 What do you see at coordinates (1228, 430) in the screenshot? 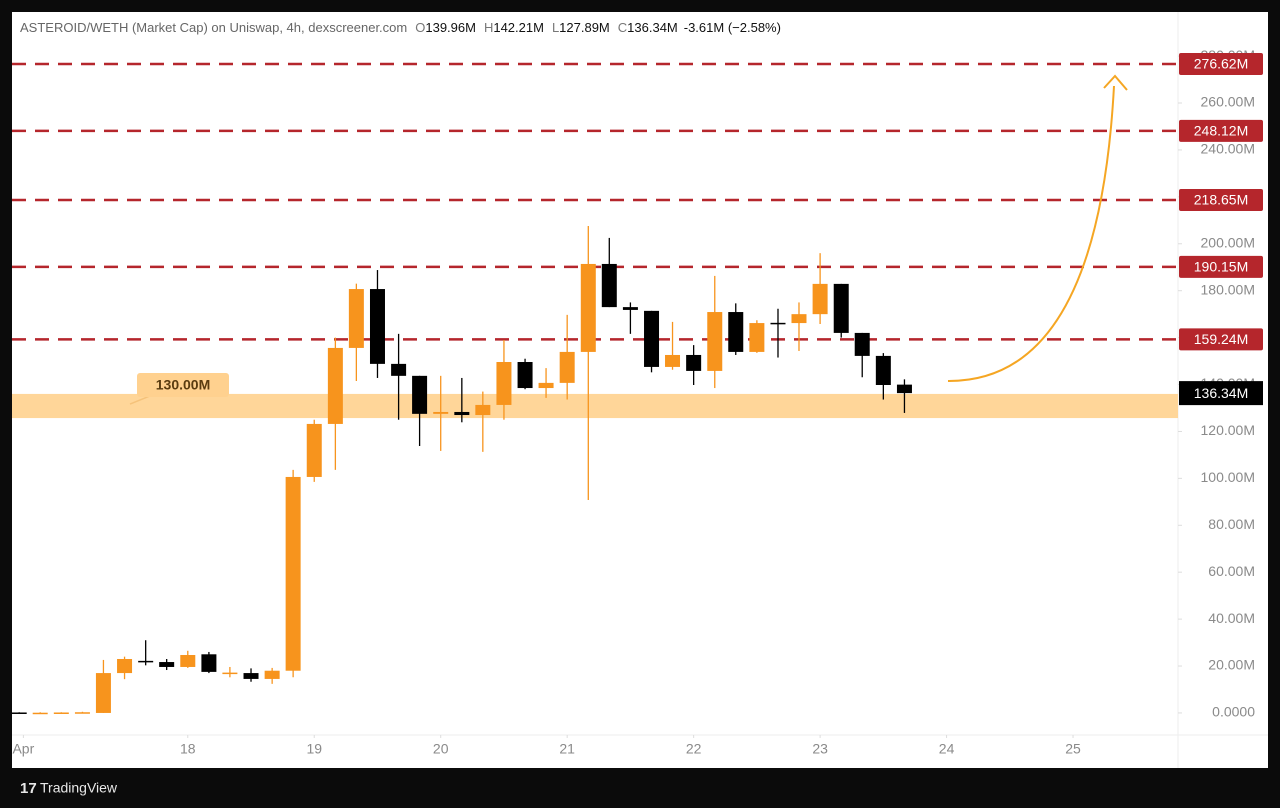
I see `y-tick-label: 120.00M` at bounding box center [1228, 430].